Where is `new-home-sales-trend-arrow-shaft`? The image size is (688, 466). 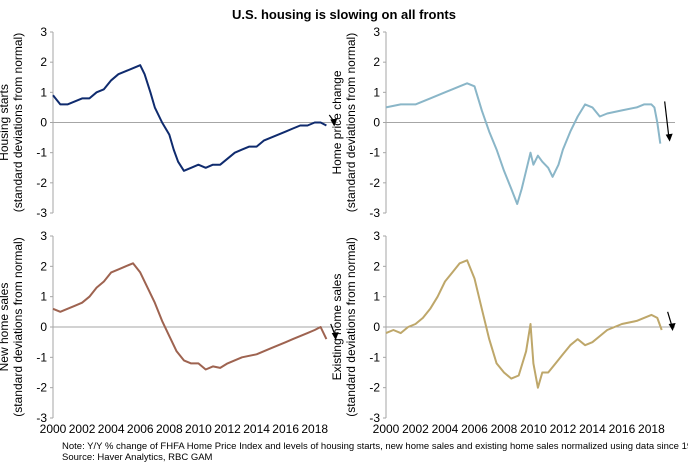
new-home-sales-trend-arrow-shaft is located at coordinates (333, 329).